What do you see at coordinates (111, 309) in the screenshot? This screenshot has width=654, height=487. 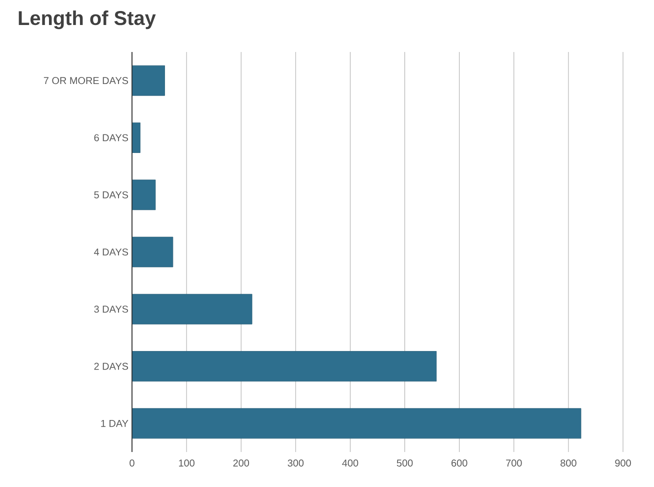 I see `y-tick-label: 3 DAYS` at bounding box center [111, 309].